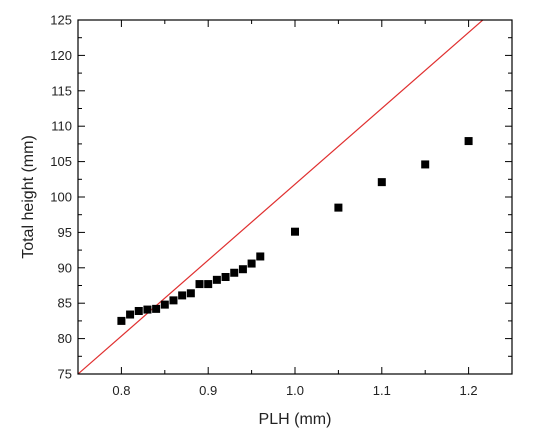 The width and height of the screenshot is (550, 440). I want to click on y-tick-label: 125, so click(61, 20).